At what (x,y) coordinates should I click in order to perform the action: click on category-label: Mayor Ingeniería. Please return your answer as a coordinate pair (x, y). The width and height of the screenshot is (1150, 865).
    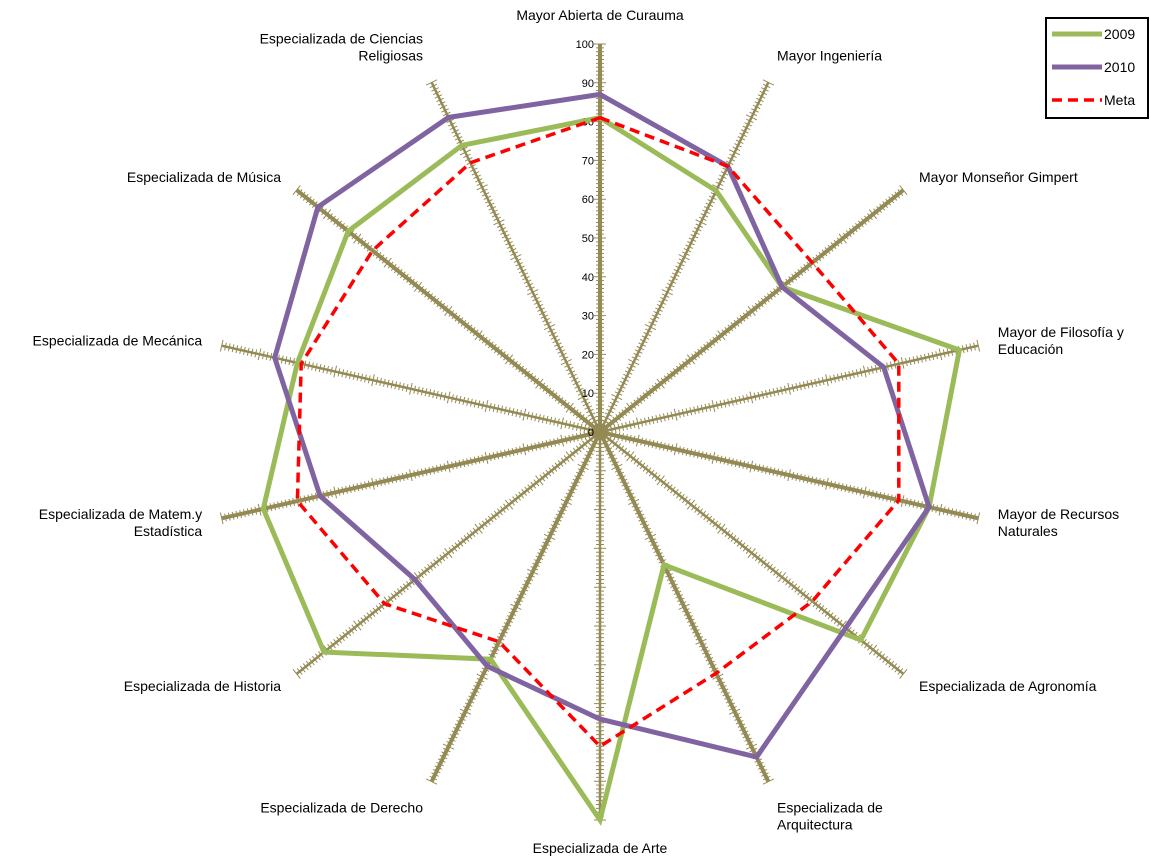
    Looking at the image, I should click on (829, 55).